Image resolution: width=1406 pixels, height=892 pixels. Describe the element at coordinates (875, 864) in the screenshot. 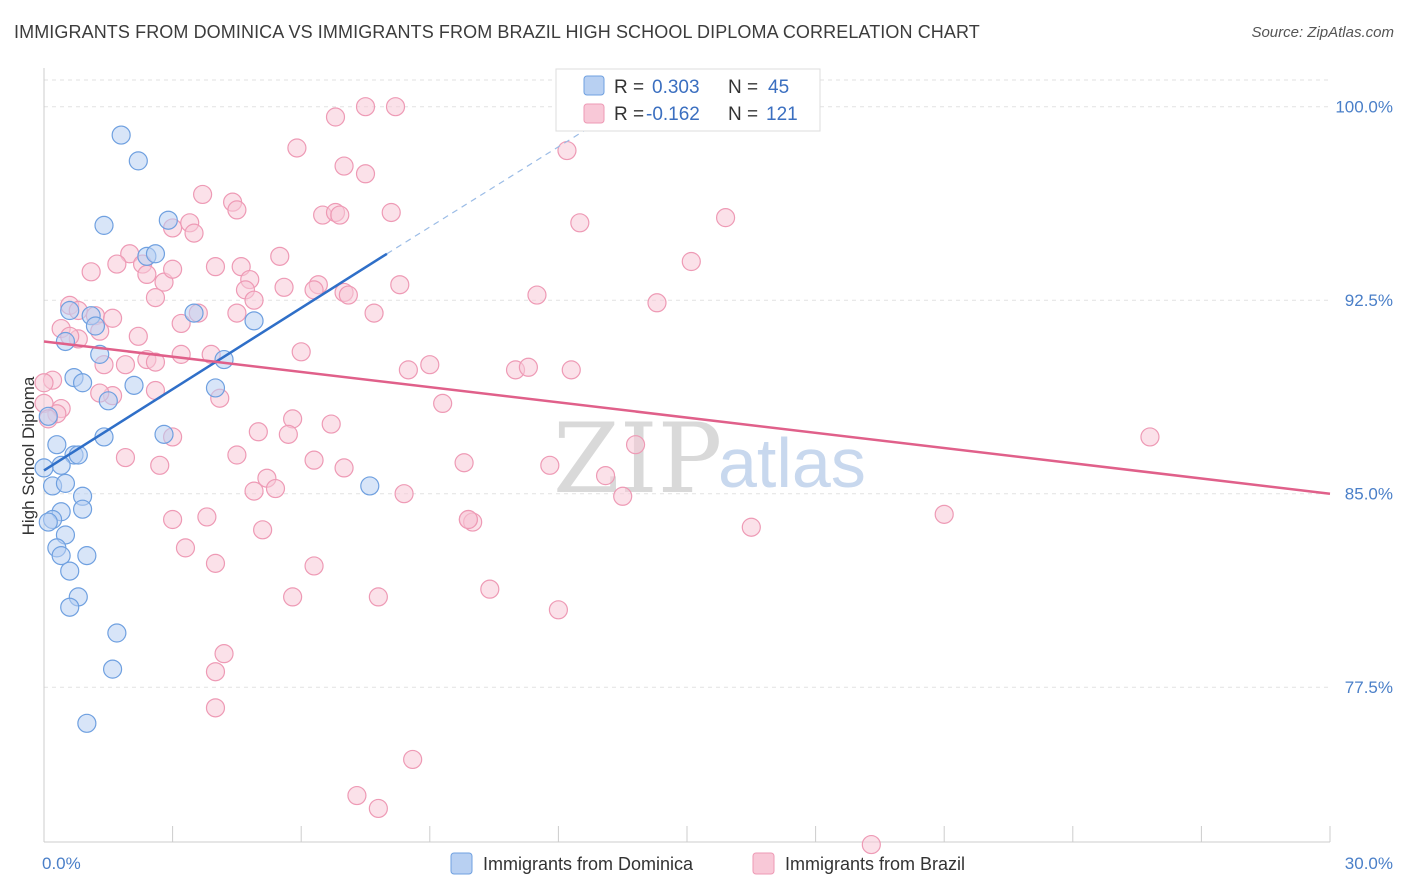

I see `bottom-legend-label-brazil: Immigrants from Brazil` at that location.